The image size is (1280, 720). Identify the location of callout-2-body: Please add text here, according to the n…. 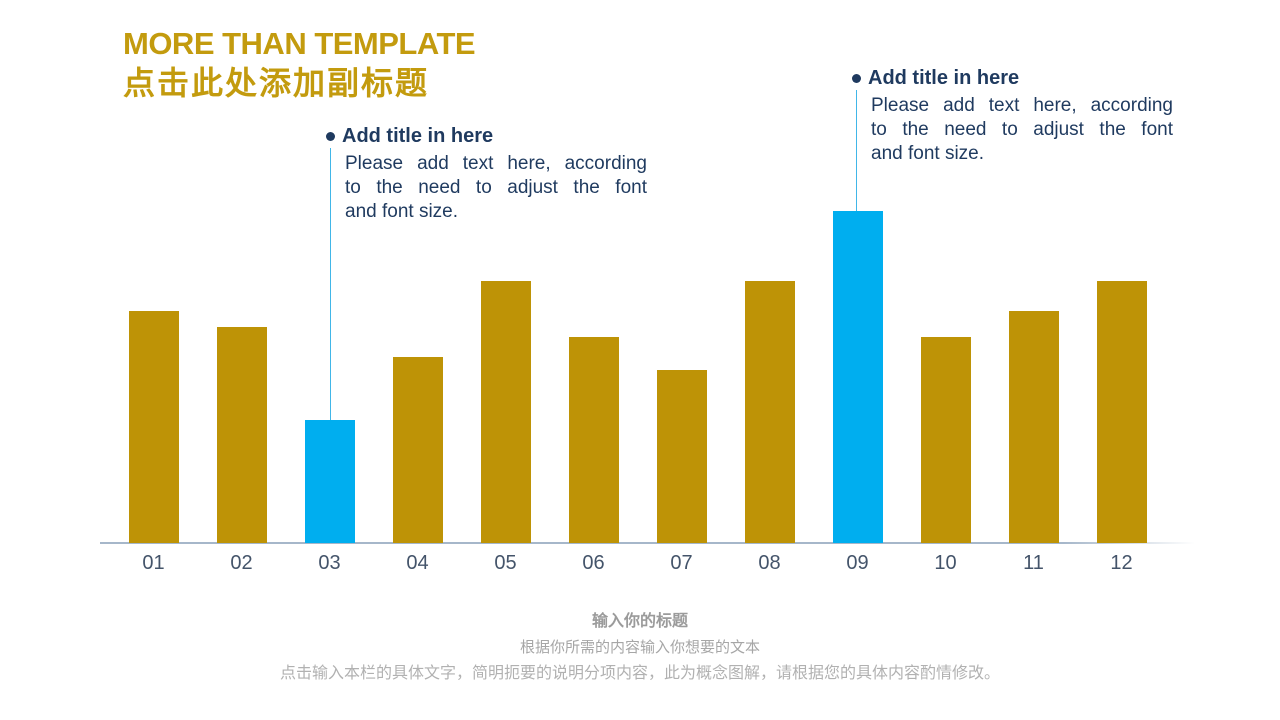
(1022, 130).